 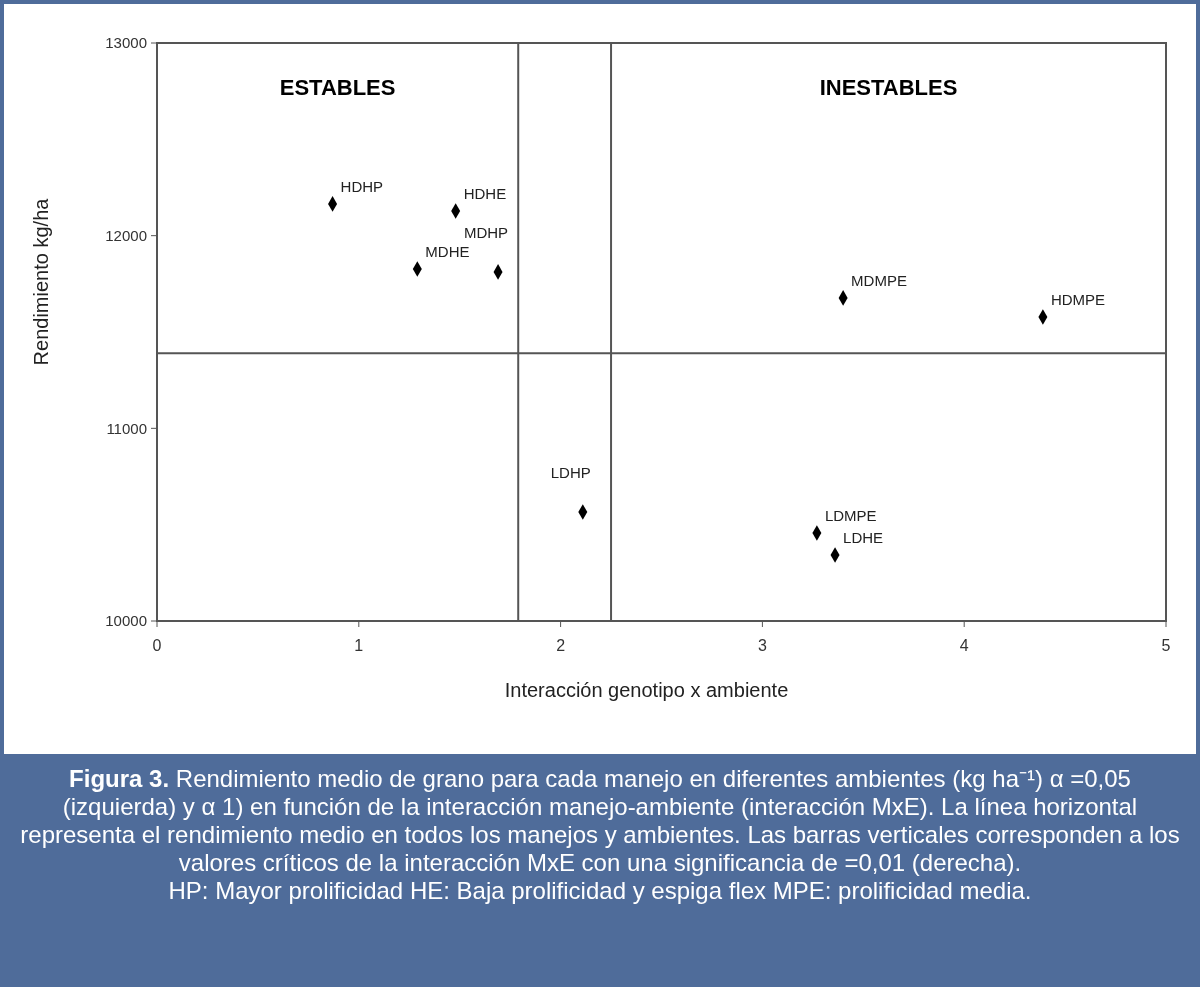 What do you see at coordinates (362, 186) in the screenshot?
I see `annotation: HDHP` at bounding box center [362, 186].